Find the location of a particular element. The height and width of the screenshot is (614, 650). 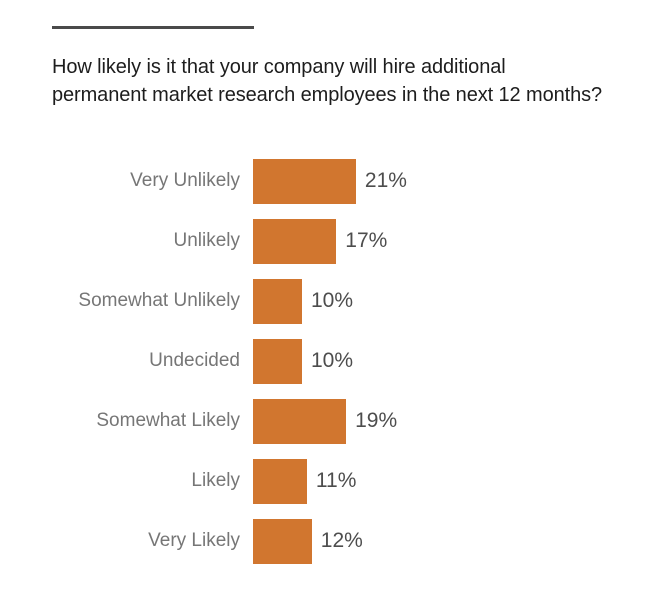

chart-row: Somewhat Unlikely 10% is located at coordinates (351, 301).